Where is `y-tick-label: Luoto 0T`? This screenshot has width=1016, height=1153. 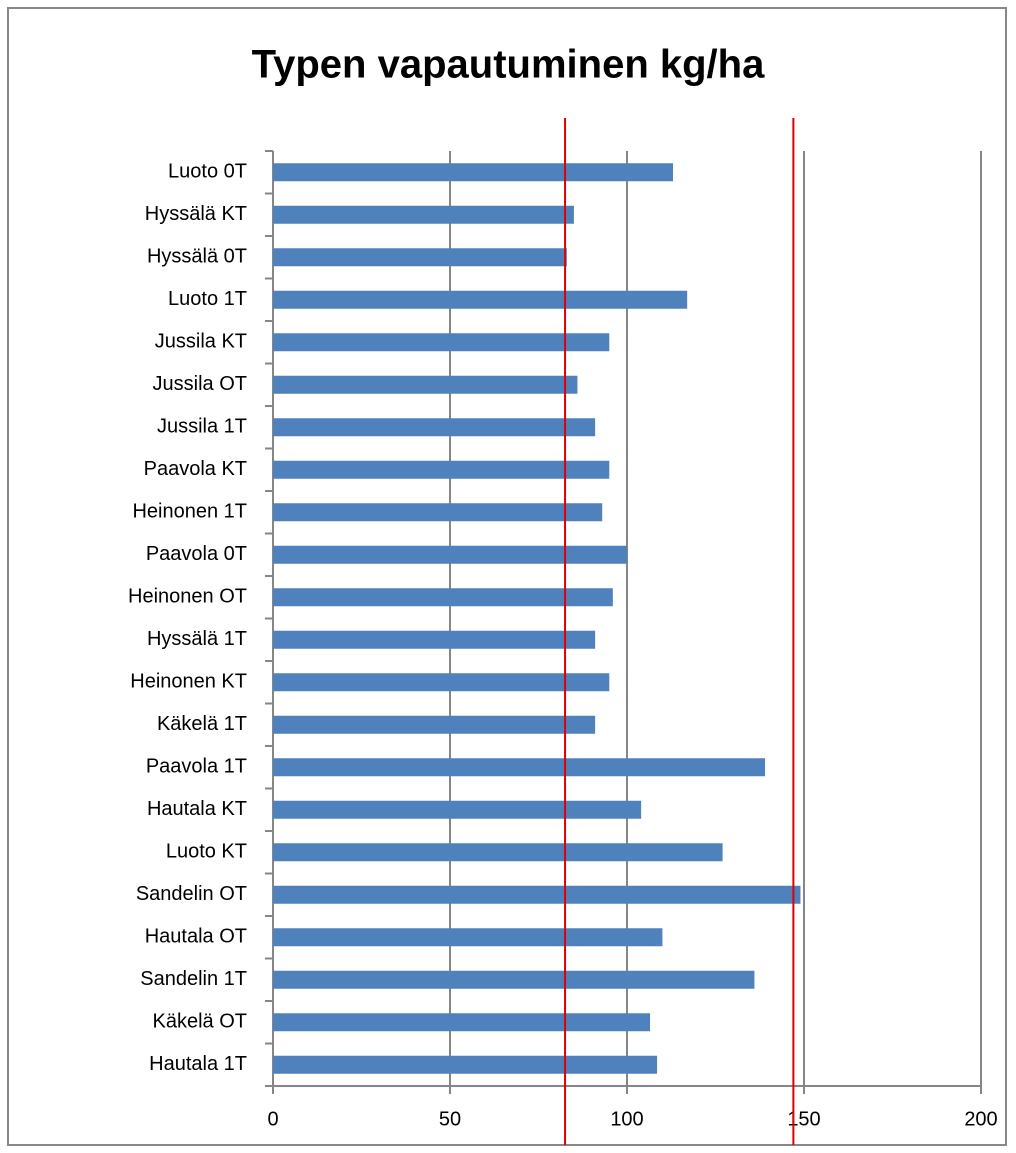
y-tick-label: Luoto 0T is located at coordinates (207, 172).